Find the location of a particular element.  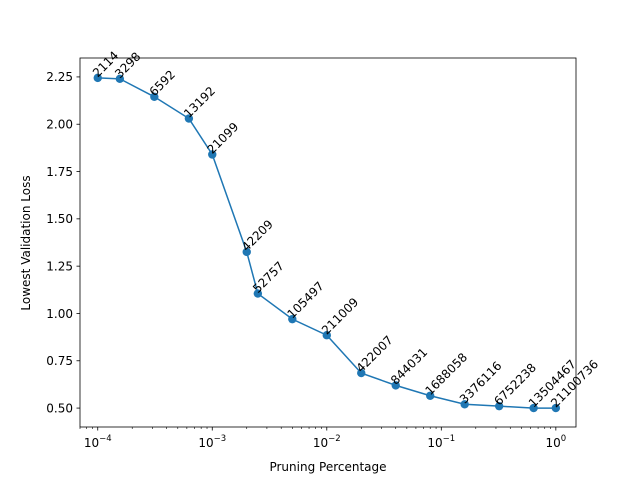

y-tick-label: 1.50 is located at coordinates (59, 219).